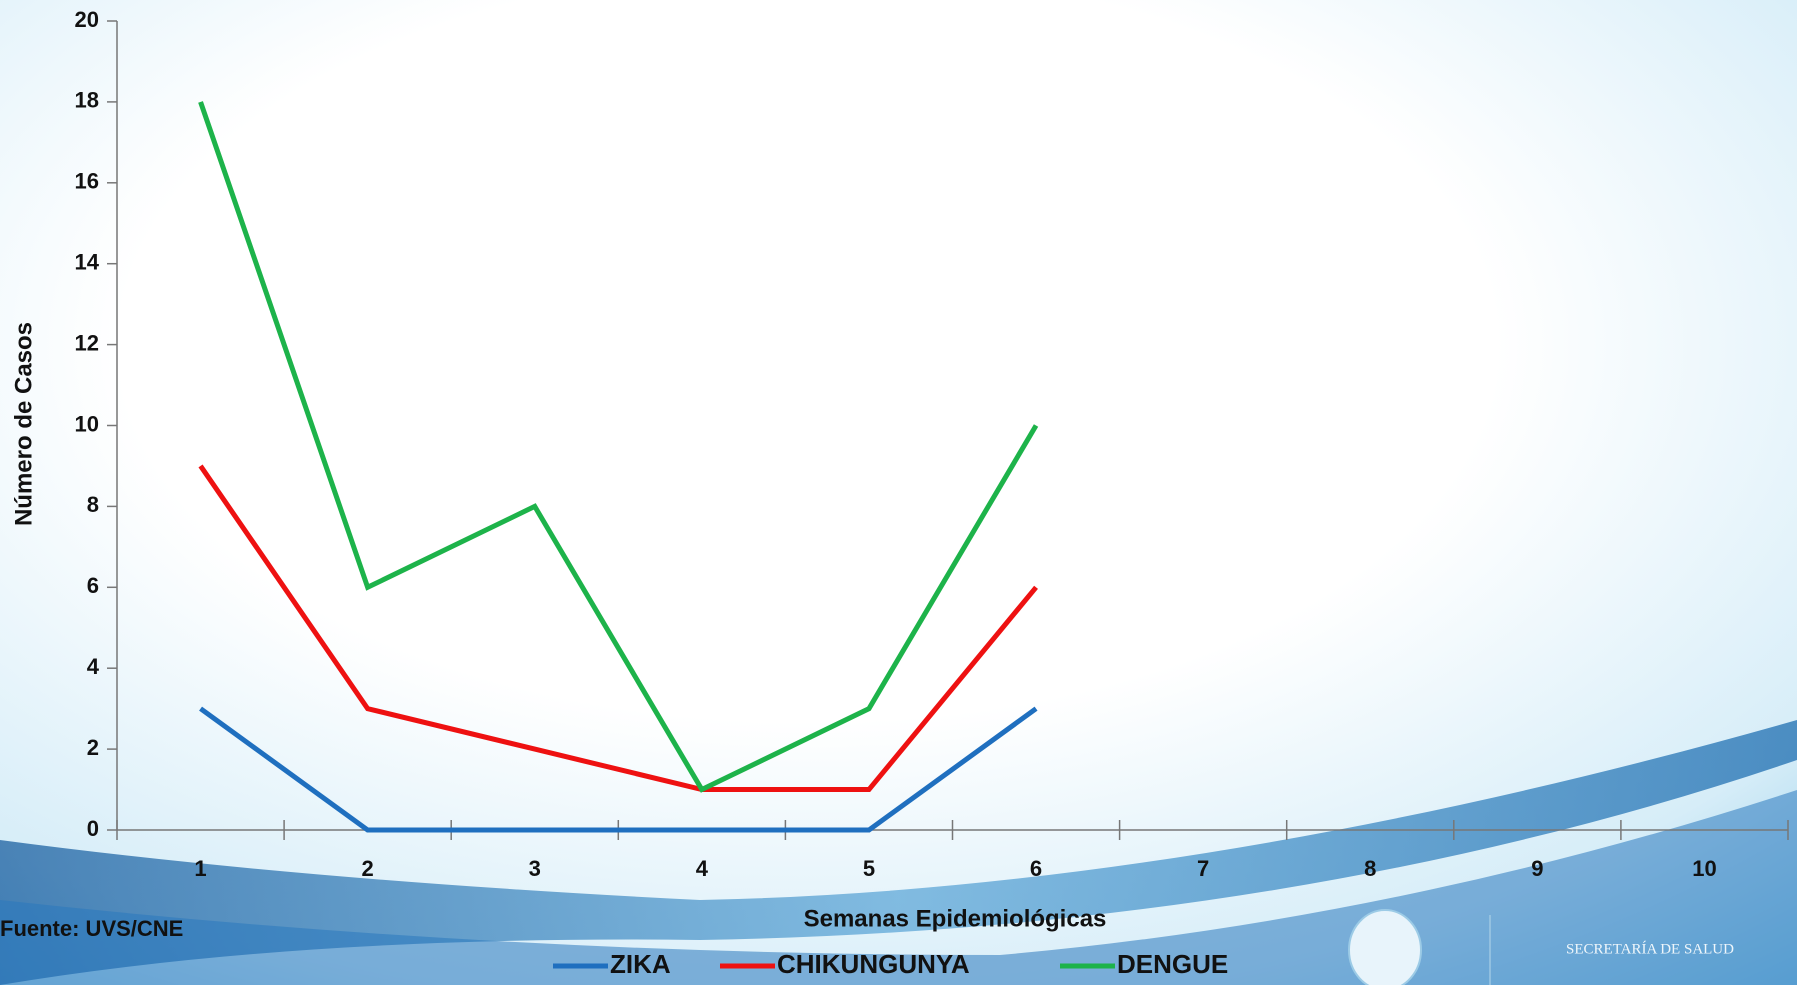  What do you see at coordinates (1385, 947) in the screenshot?
I see `logo-emblem` at bounding box center [1385, 947].